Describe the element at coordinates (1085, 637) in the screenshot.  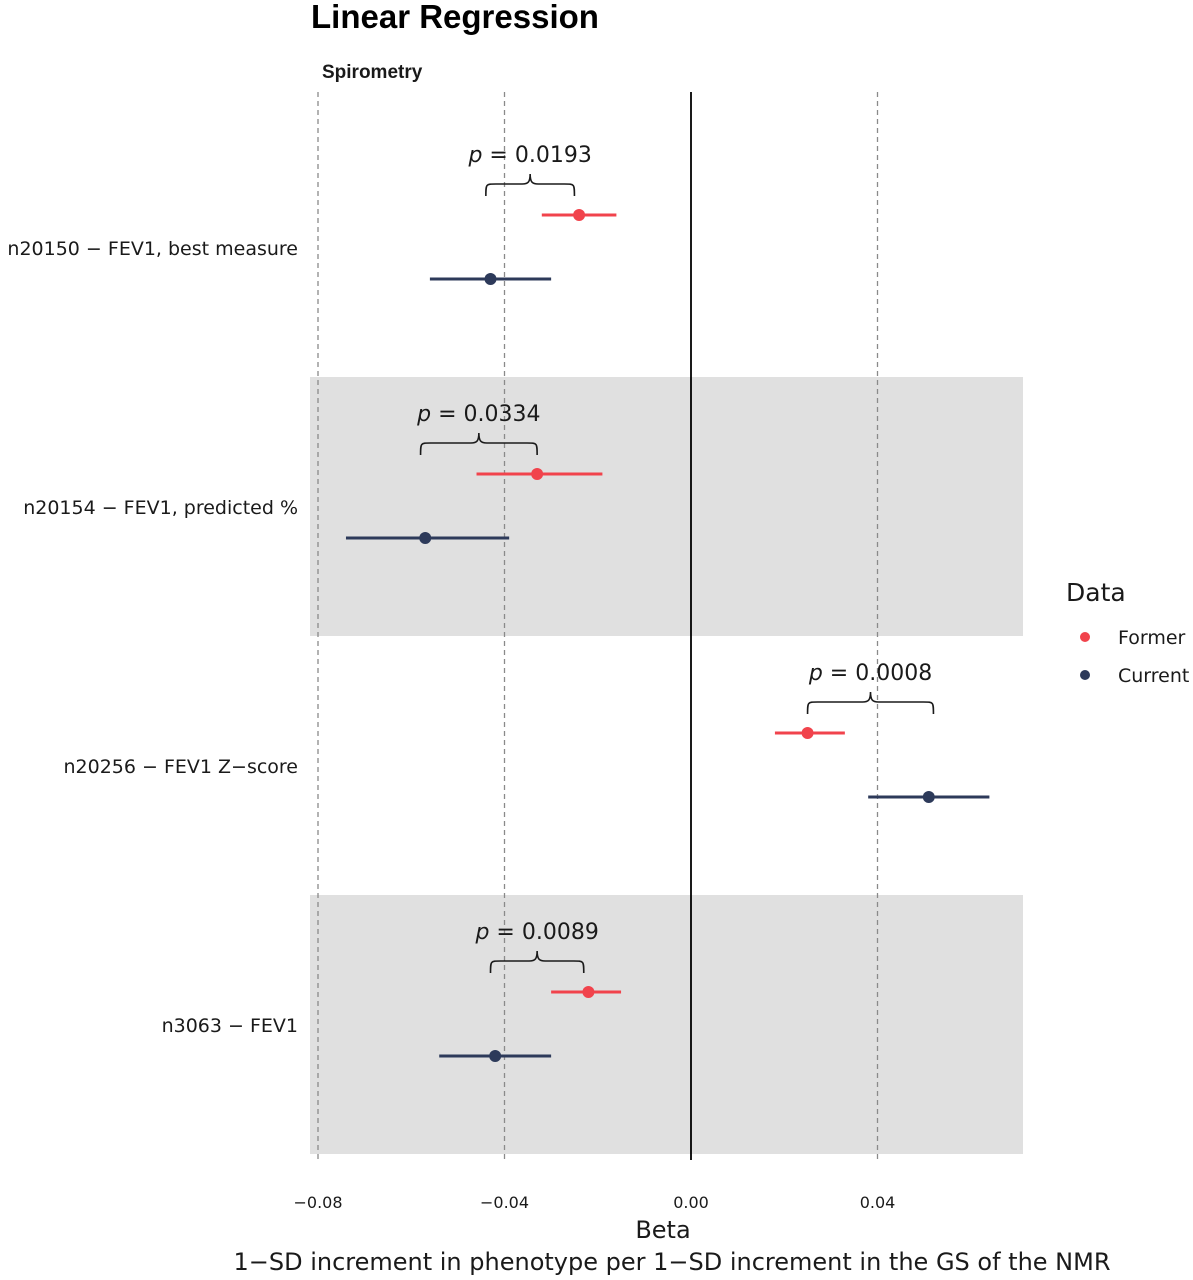
I see `legend-key-former` at that location.